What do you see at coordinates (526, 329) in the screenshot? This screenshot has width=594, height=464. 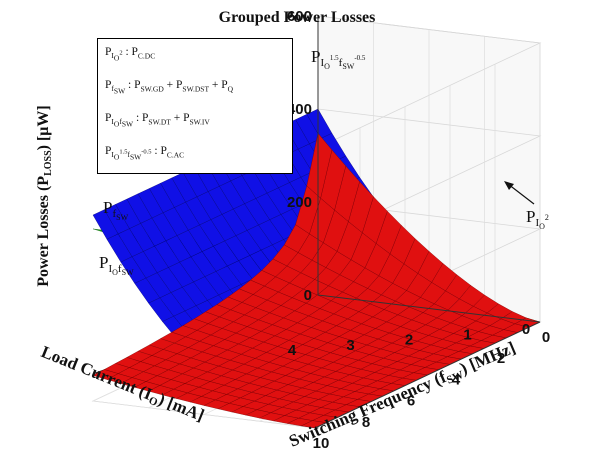 I see `y-tick-label: 0` at bounding box center [526, 329].